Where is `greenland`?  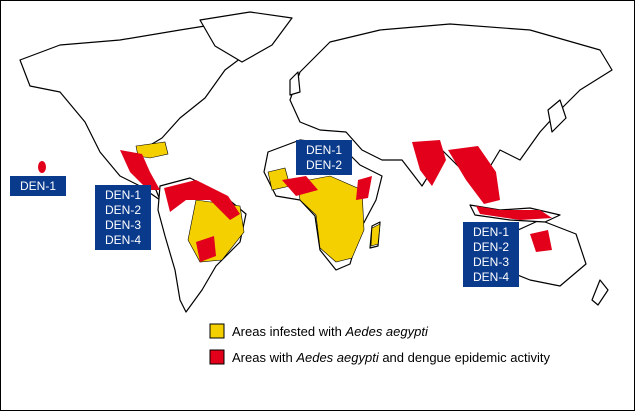 greenland is located at coordinates (246, 37).